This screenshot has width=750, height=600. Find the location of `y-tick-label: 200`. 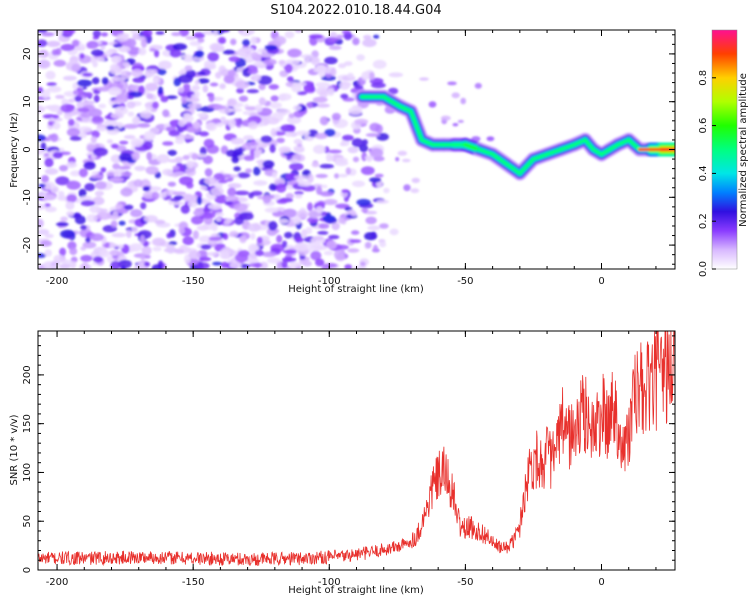

y-tick-label: 200 is located at coordinates (27, 374).